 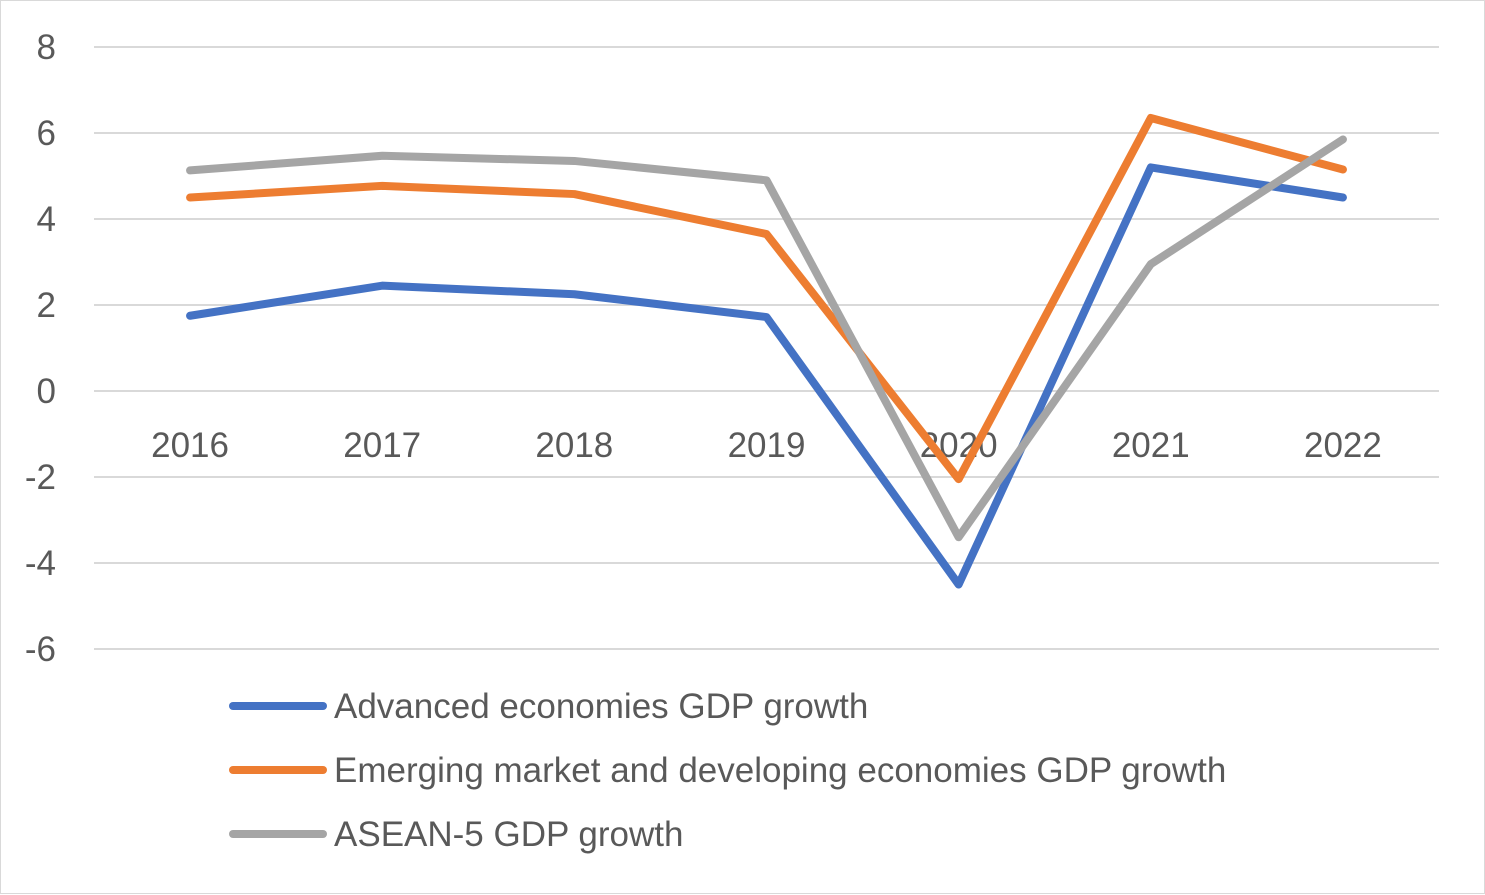 What do you see at coordinates (190, 445) in the screenshot?
I see `x-tick-label: 2016` at bounding box center [190, 445].